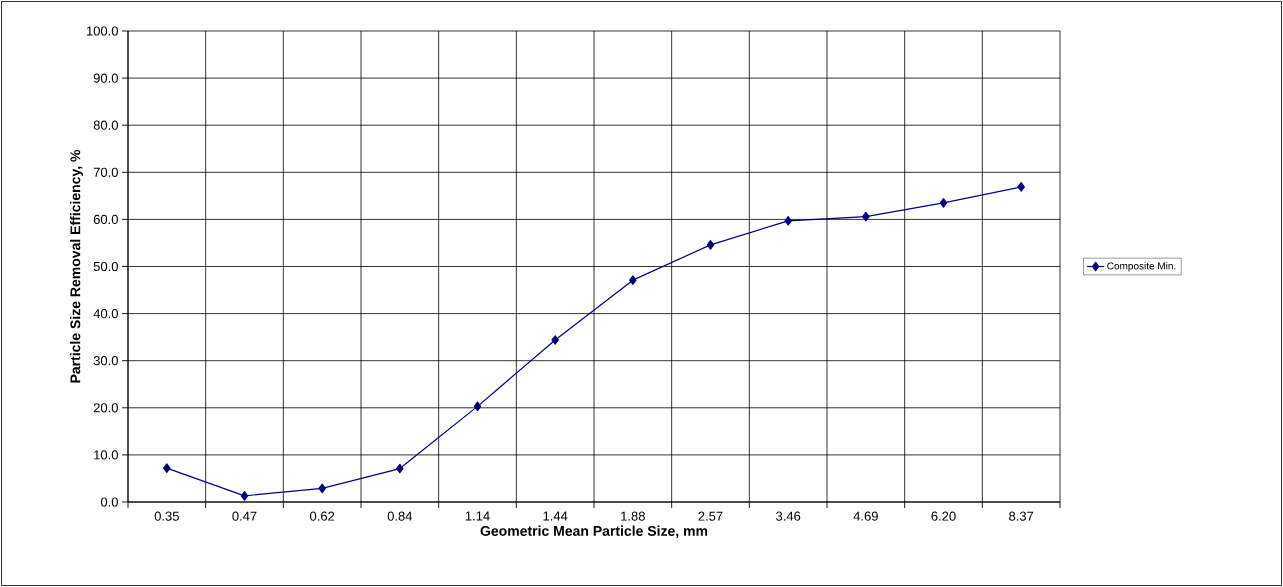  What do you see at coordinates (1021, 516) in the screenshot?
I see `x-tick-label: 8.37` at bounding box center [1021, 516].